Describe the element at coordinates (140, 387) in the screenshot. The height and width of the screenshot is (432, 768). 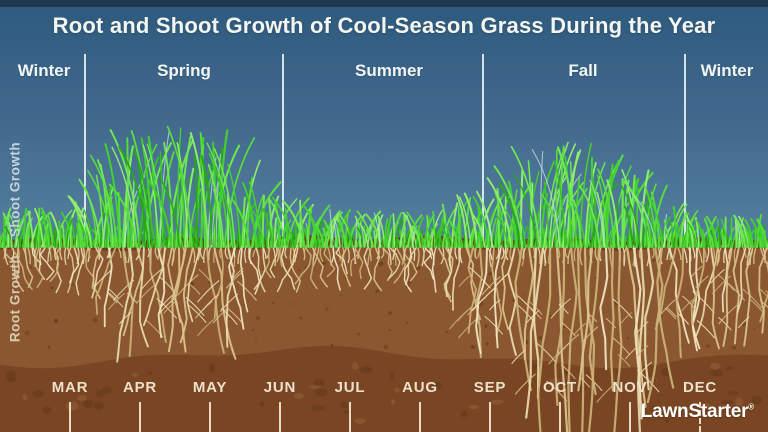
I see `month-label-apr: APR` at that location.